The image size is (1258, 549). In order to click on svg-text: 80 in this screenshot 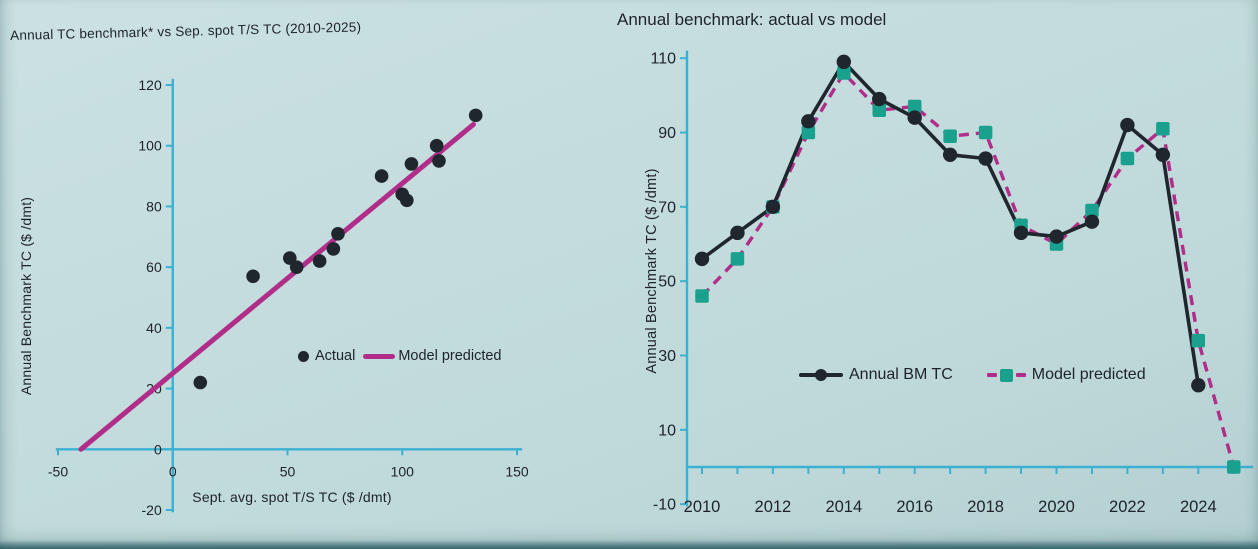, I will do `click(154, 206)`.